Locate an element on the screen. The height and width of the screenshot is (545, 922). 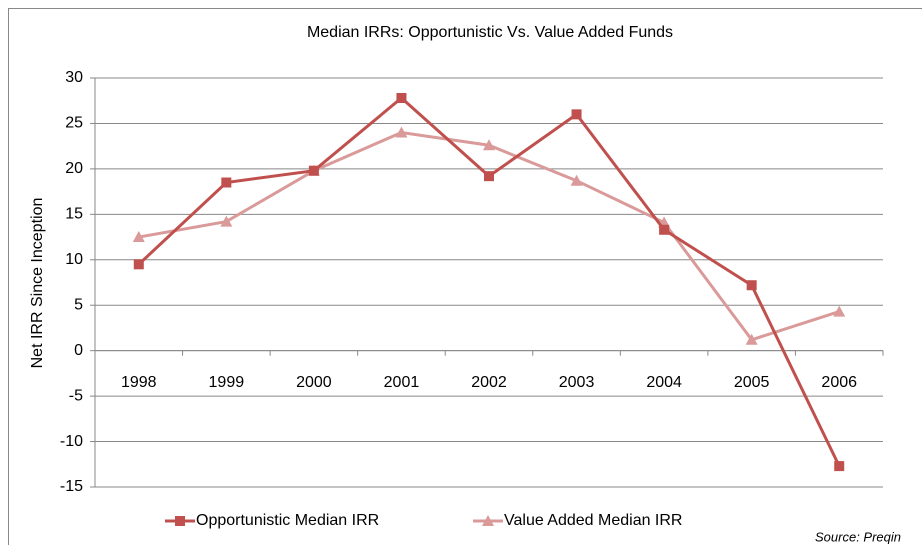
legend-label: Opportunistic Median IRR is located at coordinates (287, 520).